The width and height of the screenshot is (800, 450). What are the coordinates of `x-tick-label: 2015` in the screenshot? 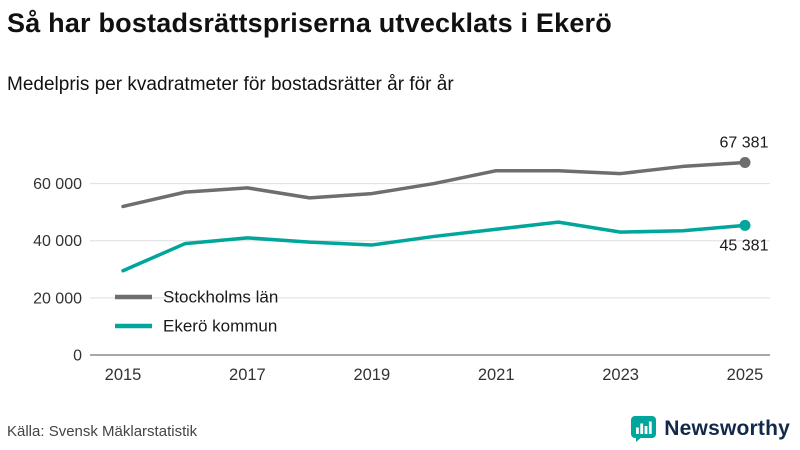 It's located at (123, 375).